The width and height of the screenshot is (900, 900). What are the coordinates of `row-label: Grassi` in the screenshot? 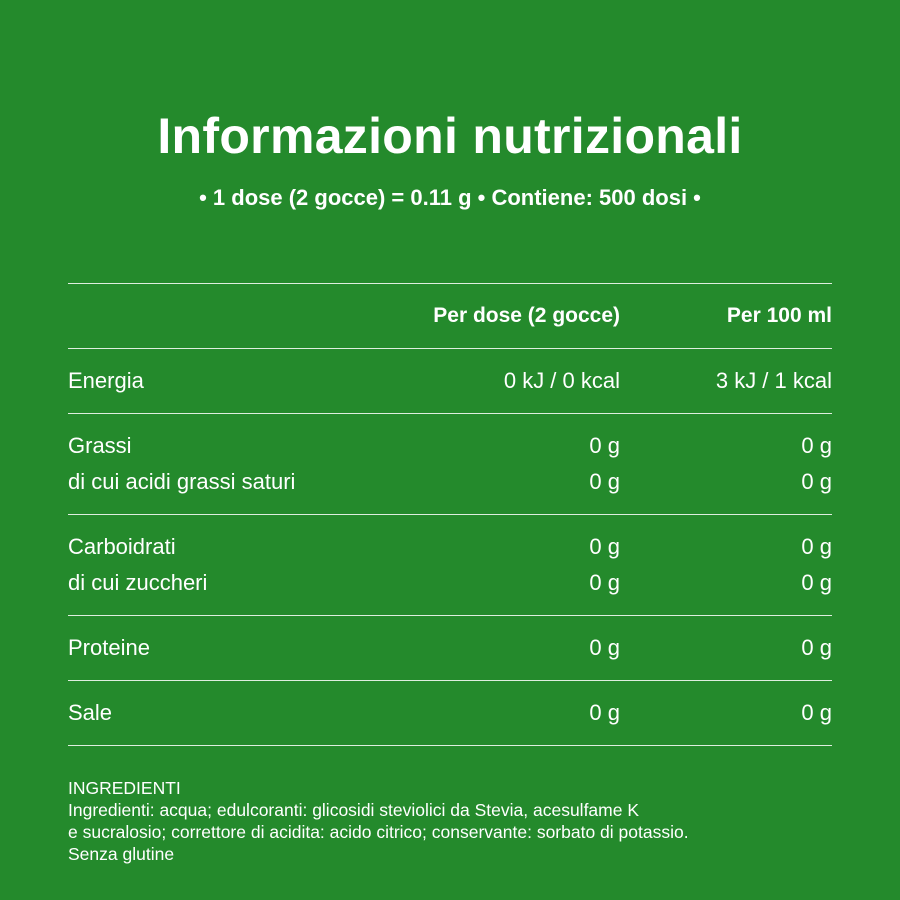 It's located at (100, 445).